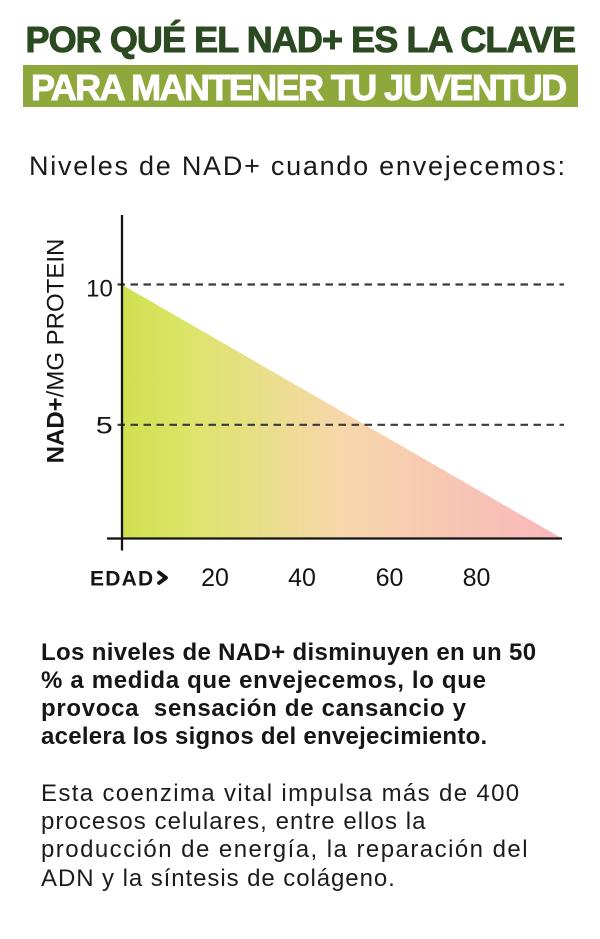 This screenshot has width=600, height=939. What do you see at coordinates (302, 578) in the screenshot?
I see `svg-text: 40` at bounding box center [302, 578].